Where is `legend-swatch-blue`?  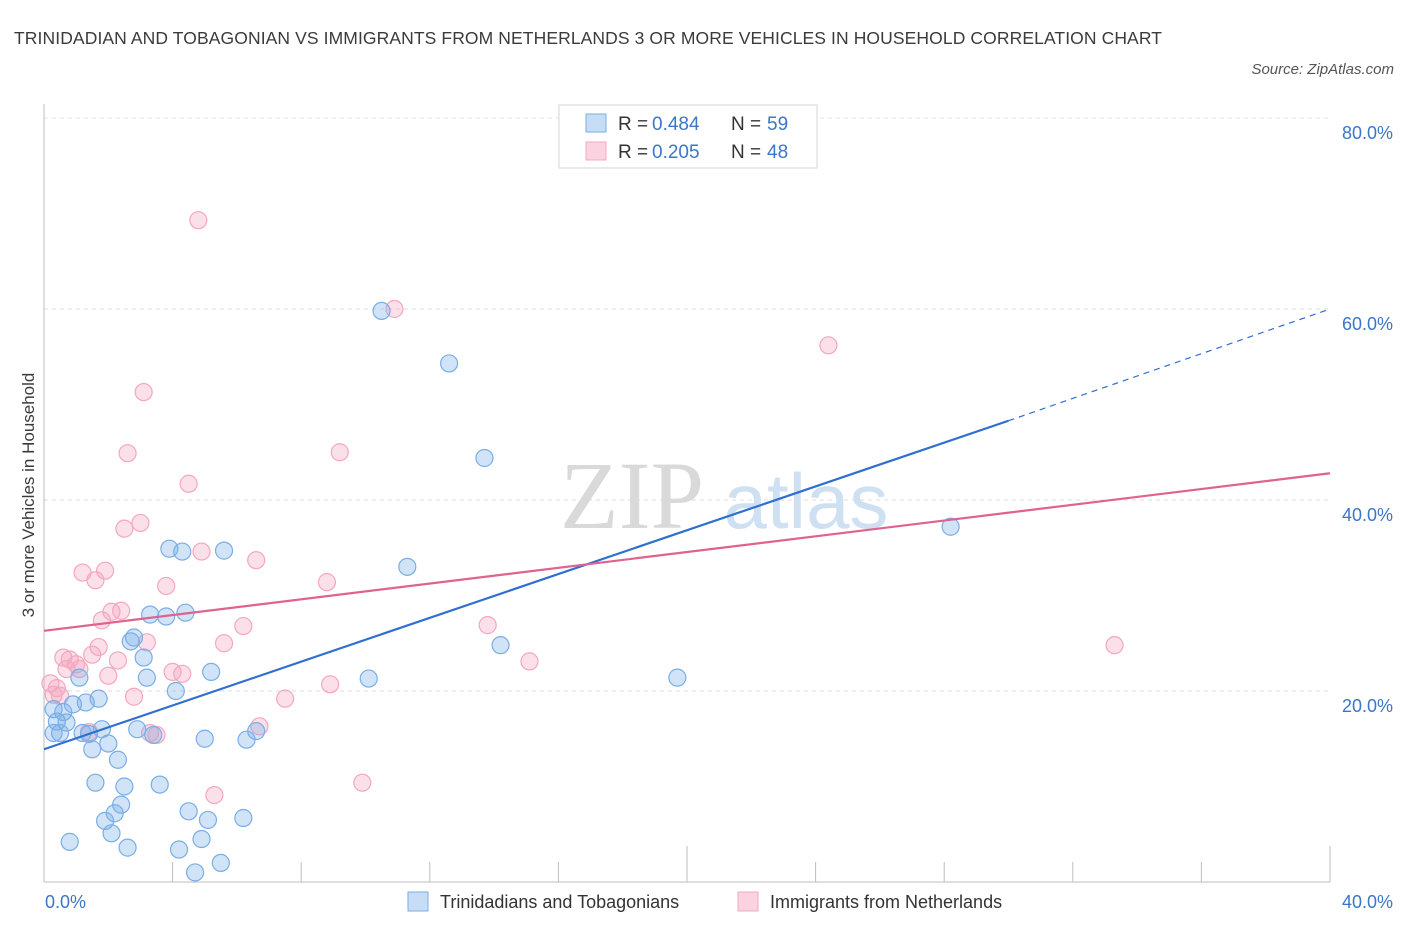 legend-swatch-blue is located at coordinates (596, 123).